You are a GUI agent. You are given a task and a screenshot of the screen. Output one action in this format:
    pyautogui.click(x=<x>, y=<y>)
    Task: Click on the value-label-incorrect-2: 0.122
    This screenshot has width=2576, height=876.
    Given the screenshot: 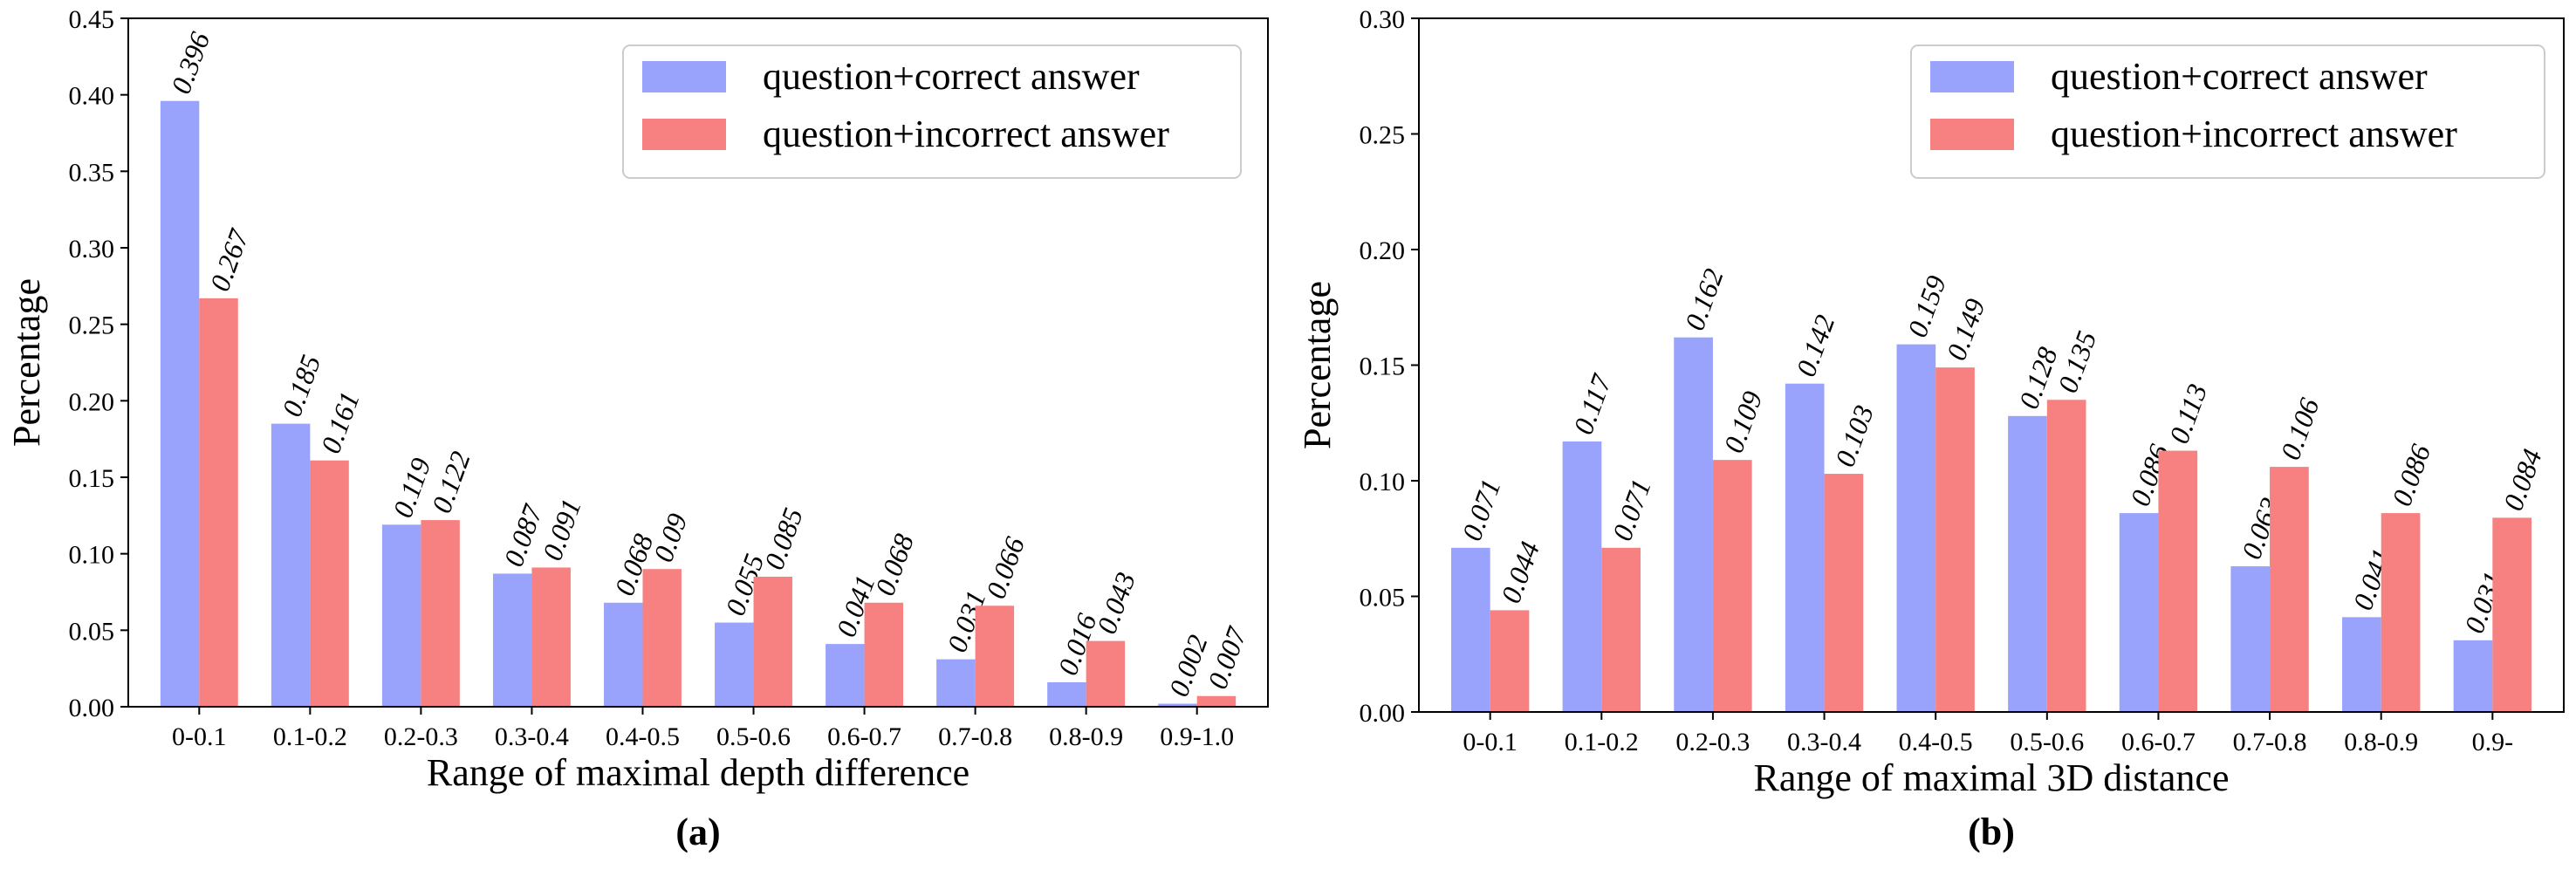 What is the action you would take?
    pyautogui.click(x=451, y=482)
    